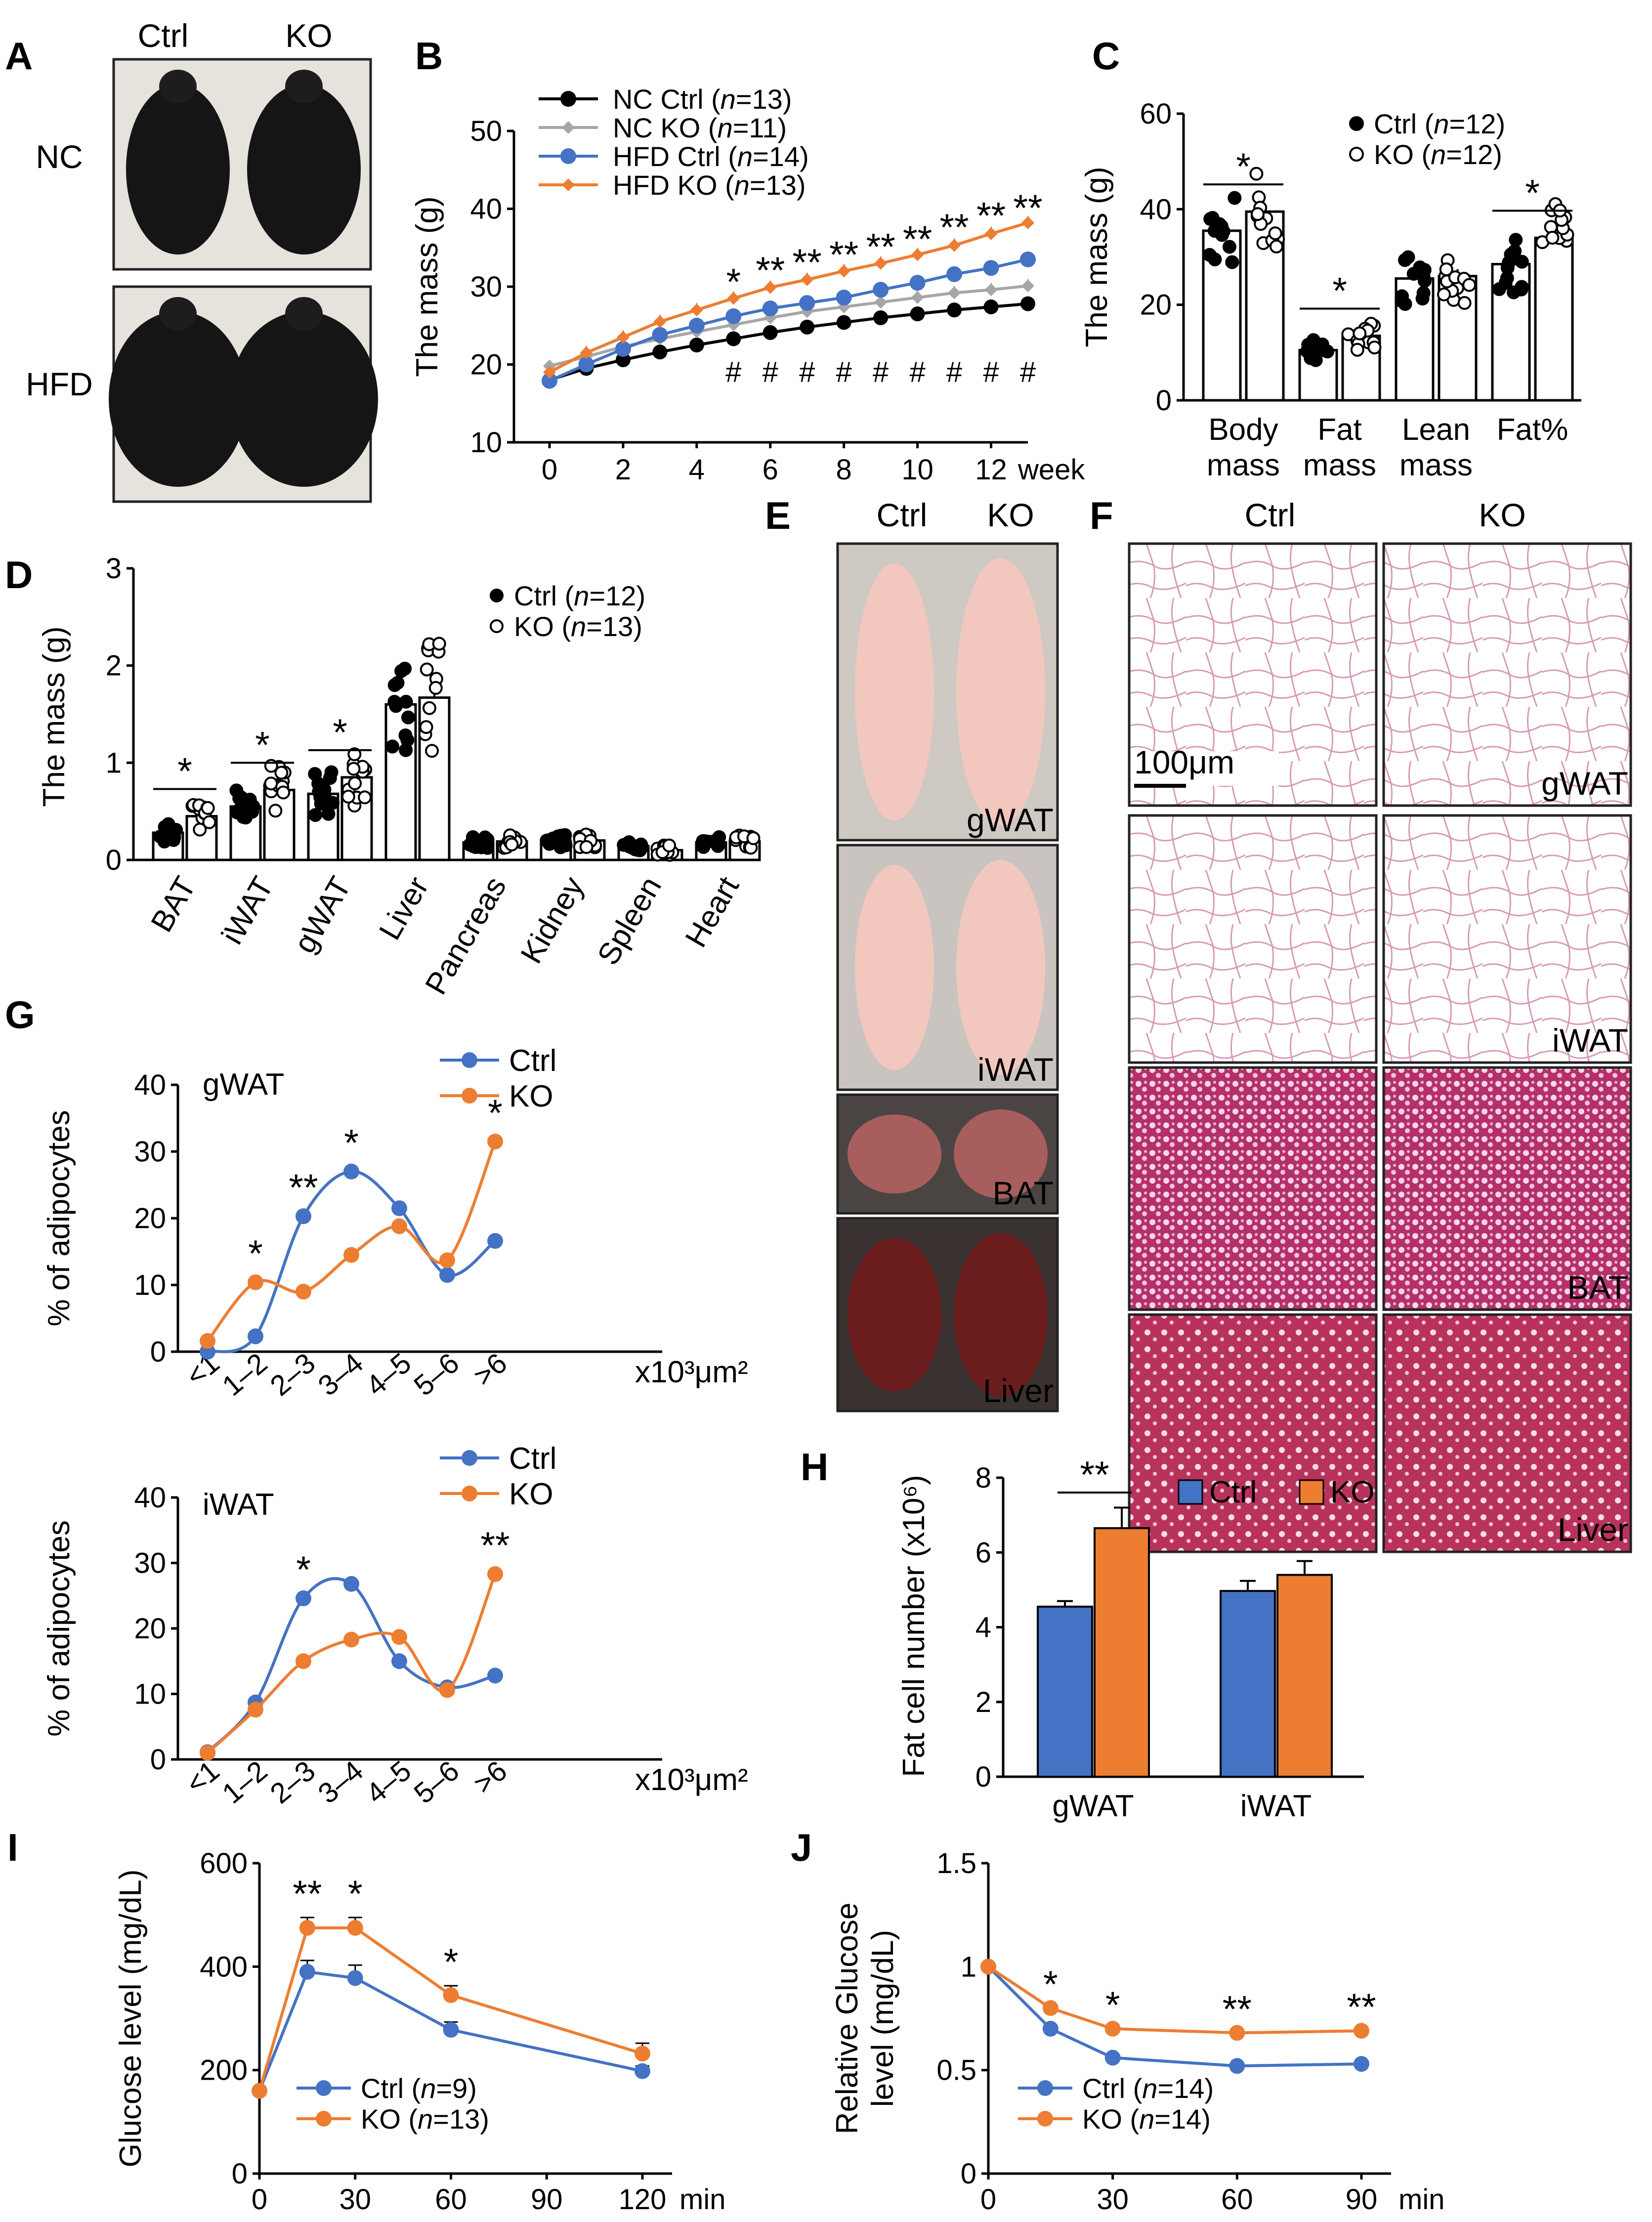  I want to click on x-category-label: iWAT, so click(248, 911).